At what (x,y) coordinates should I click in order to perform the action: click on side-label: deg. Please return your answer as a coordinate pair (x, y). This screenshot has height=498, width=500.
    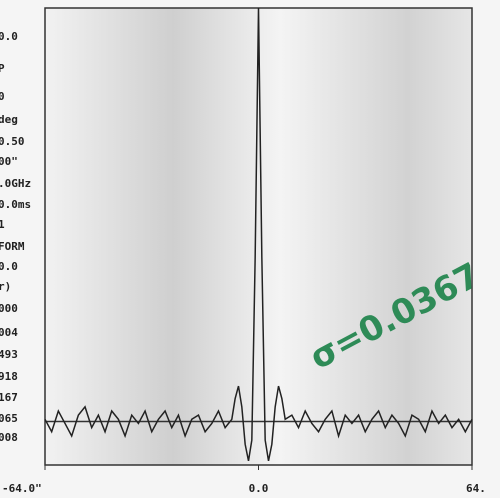
    Looking at the image, I should click on (9, 119).